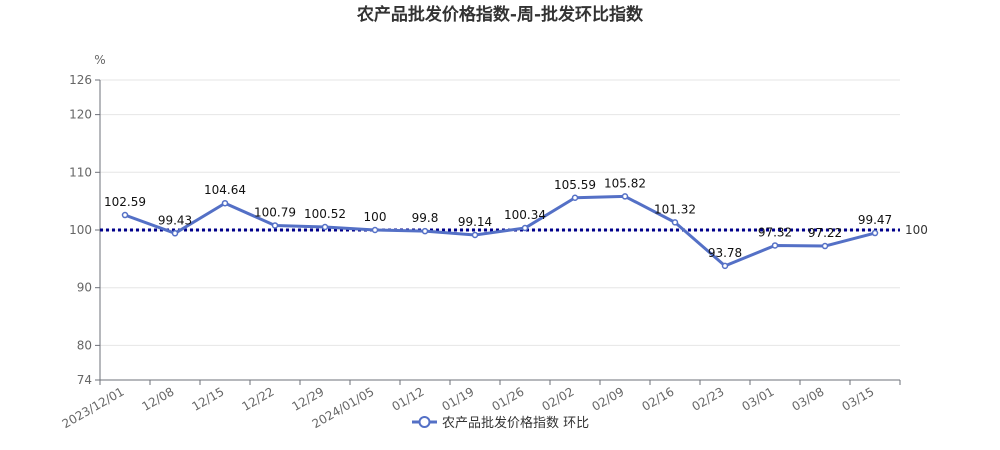  I want to click on y-axis-ticks: 74 80 90 100 110 120 126, so click(84, 230).